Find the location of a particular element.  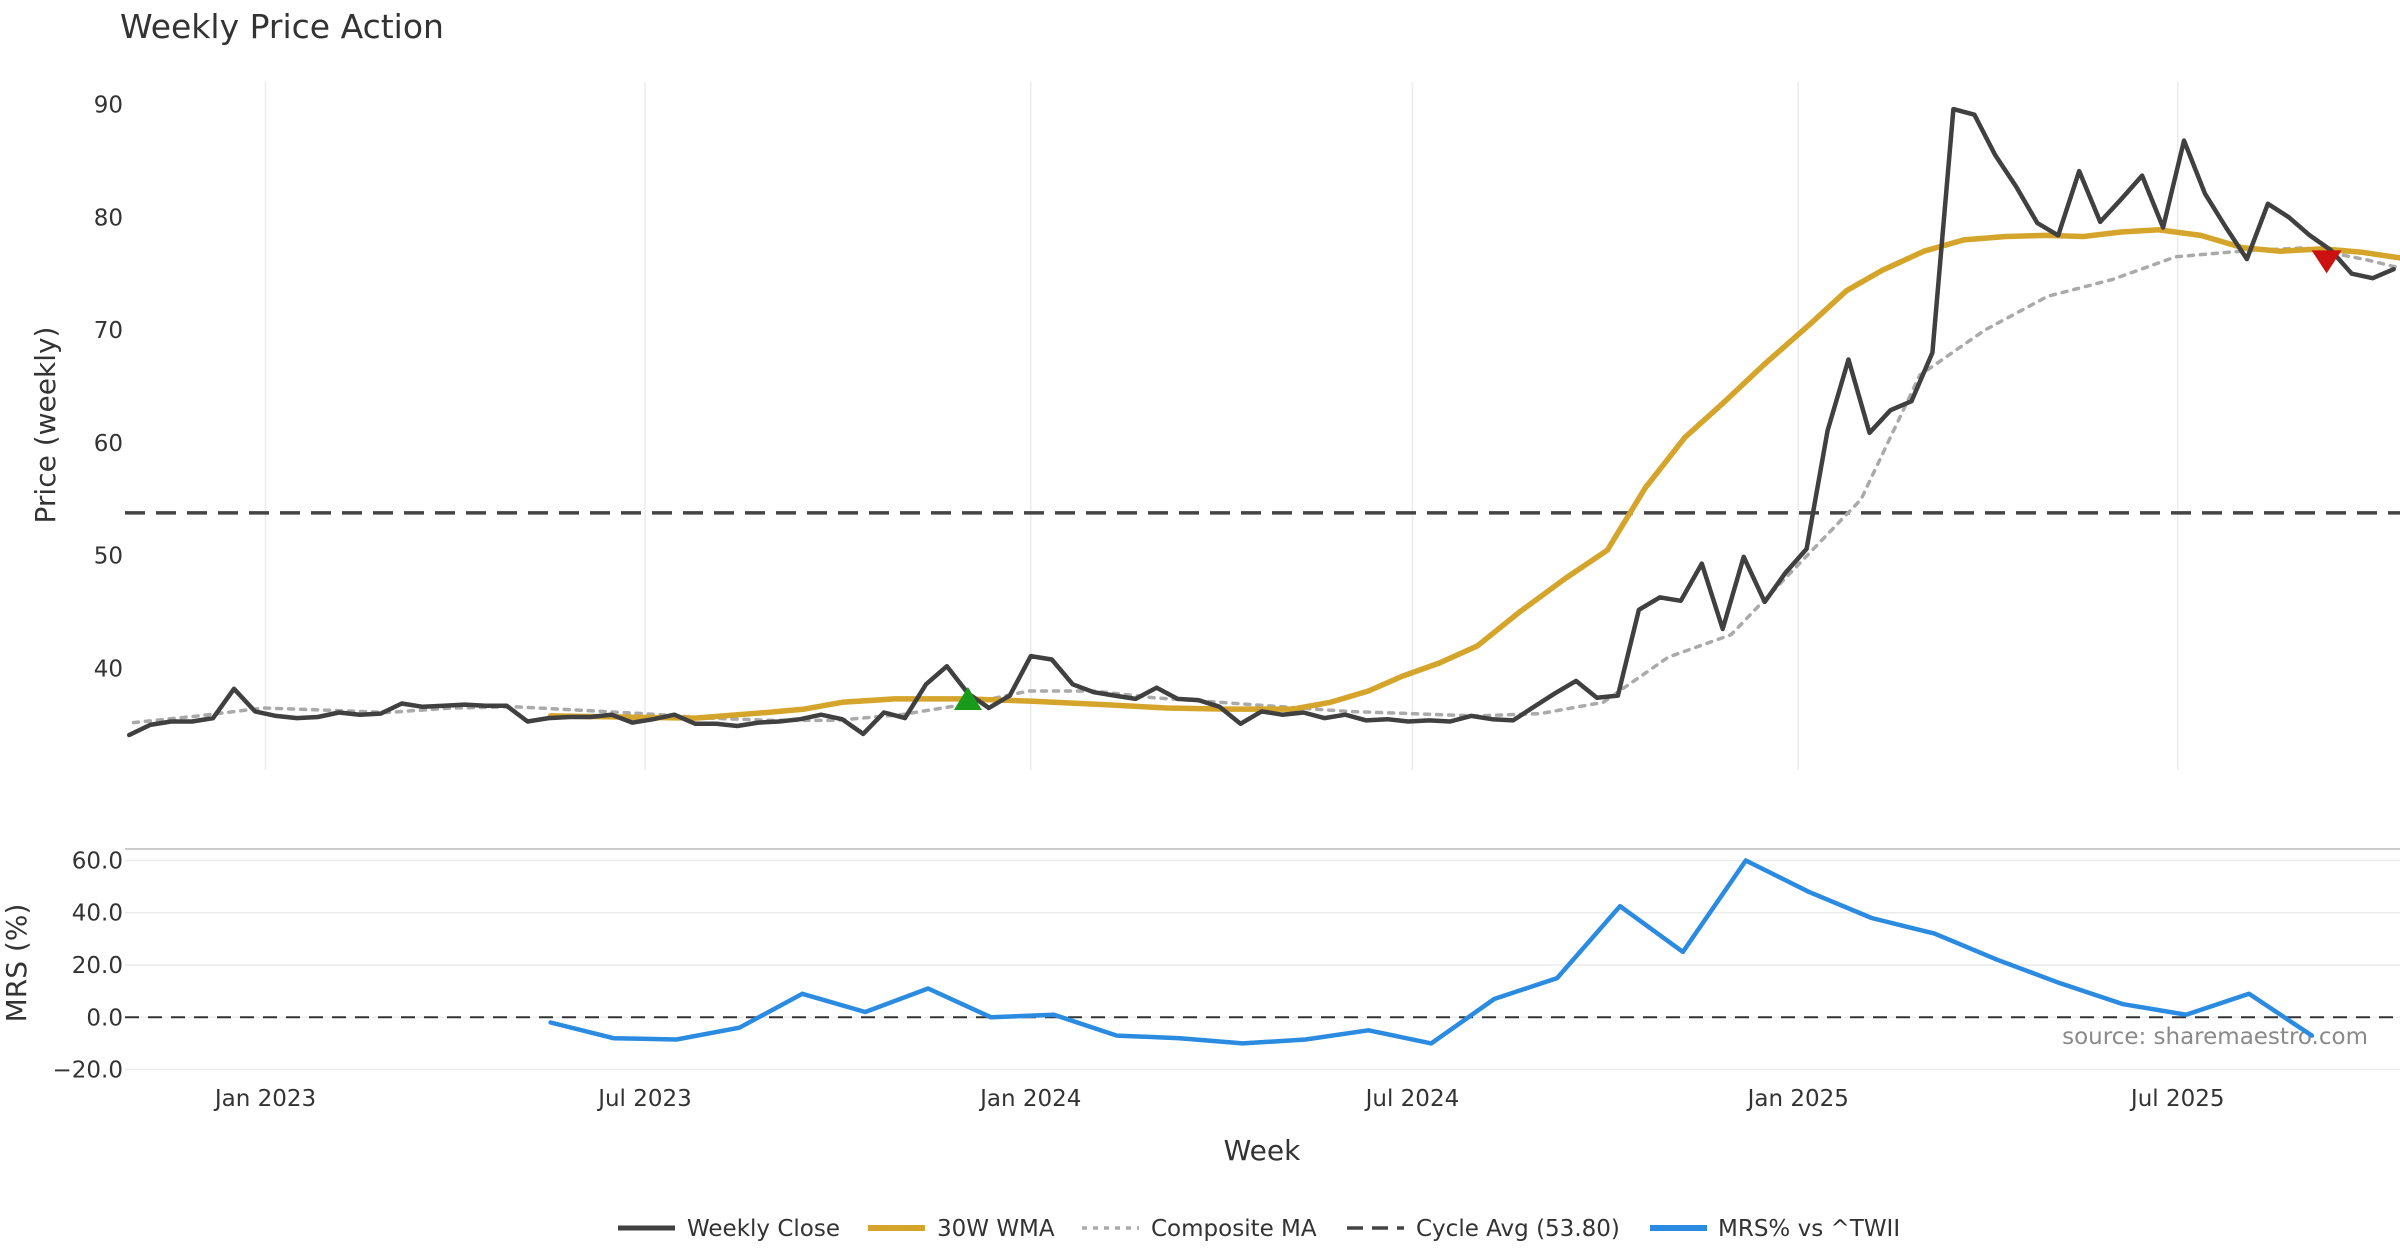

mrs-y-tick-label: 0.0 is located at coordinates (104, 1018).